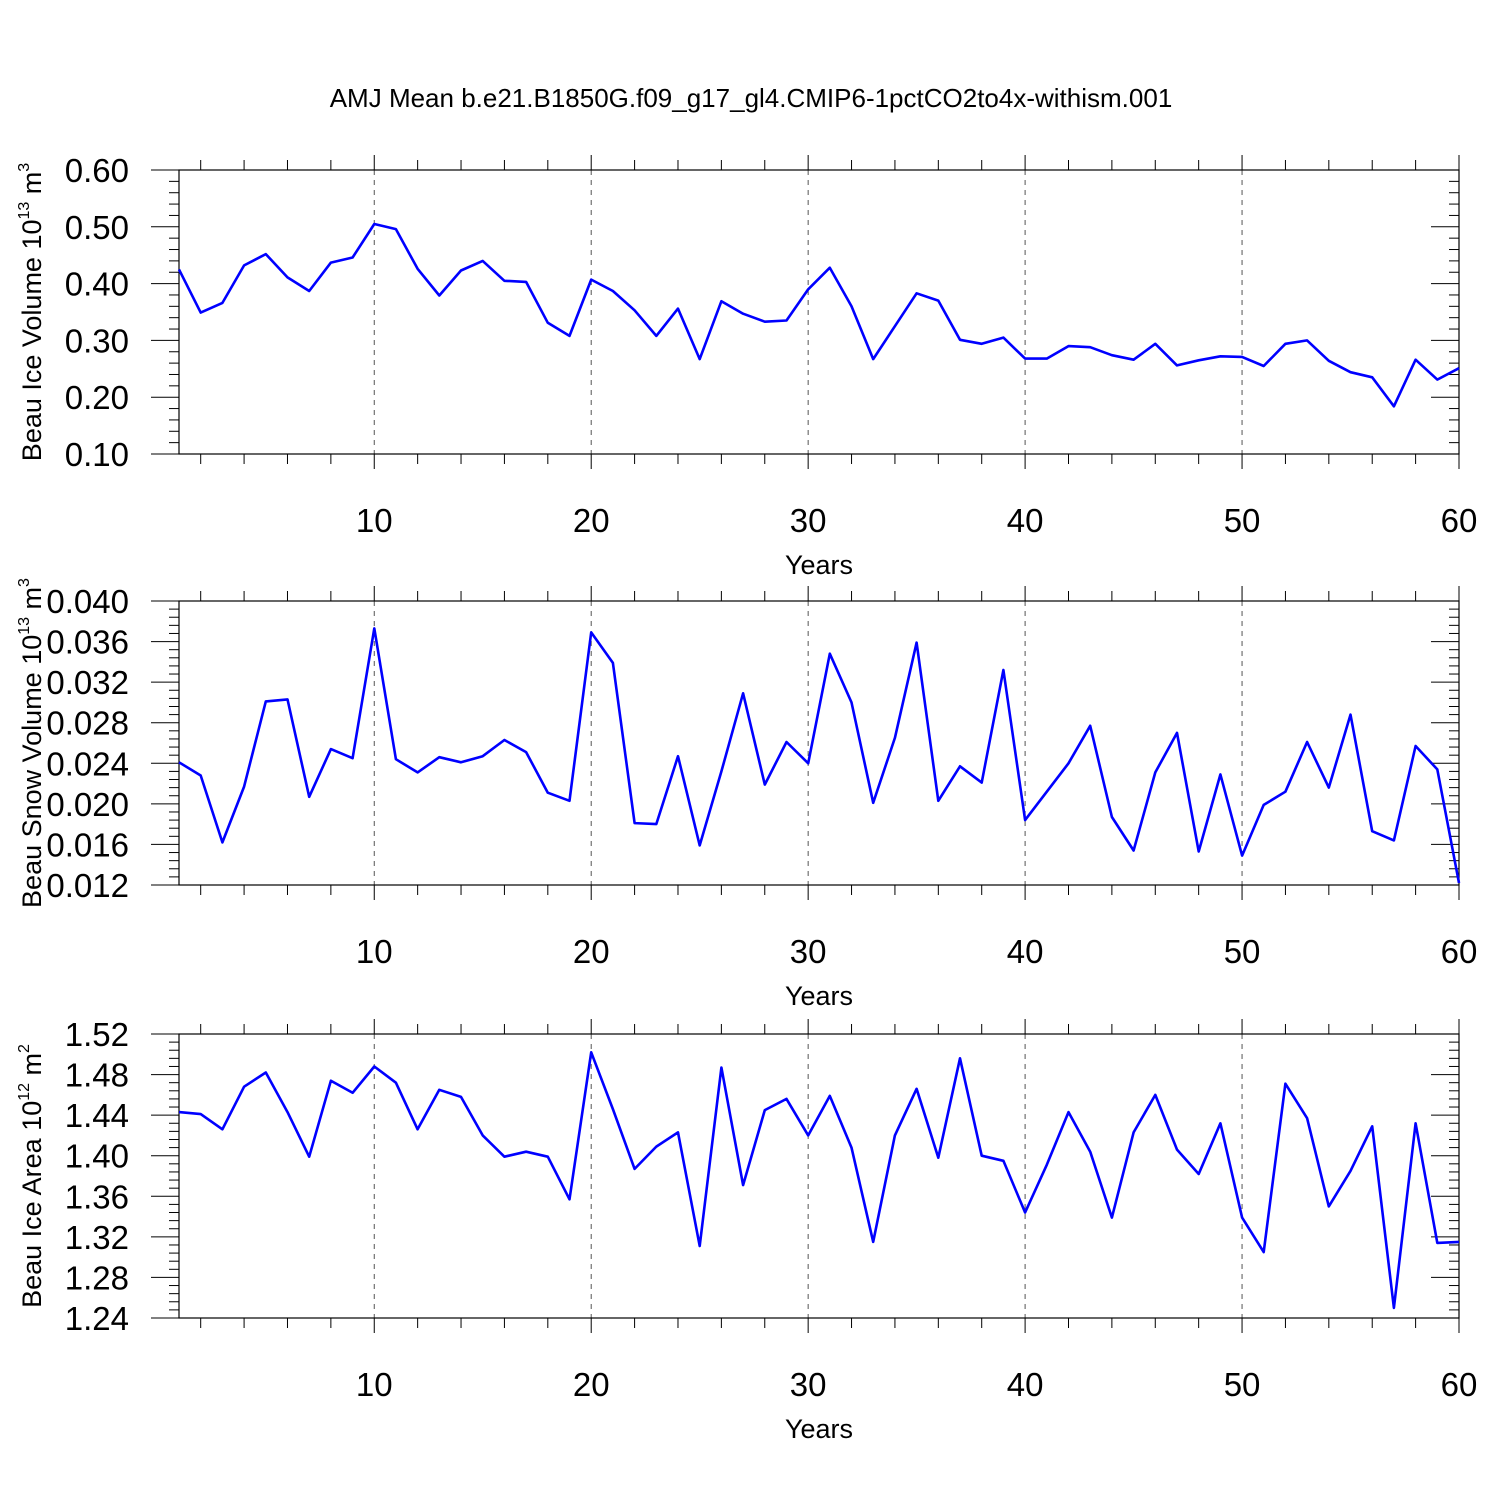  I want to click on y-tick-label: 1.48, so click(97, 1075).